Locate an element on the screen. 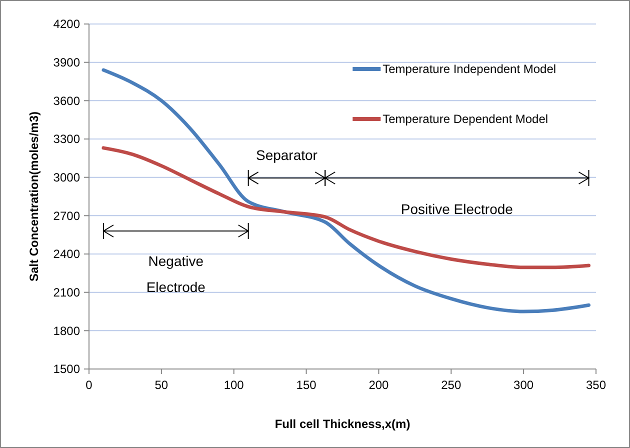 Image resolution: width=630 pixels, height=448 pixels. x-tick-label: 200 is located at coordinates (379, 385).